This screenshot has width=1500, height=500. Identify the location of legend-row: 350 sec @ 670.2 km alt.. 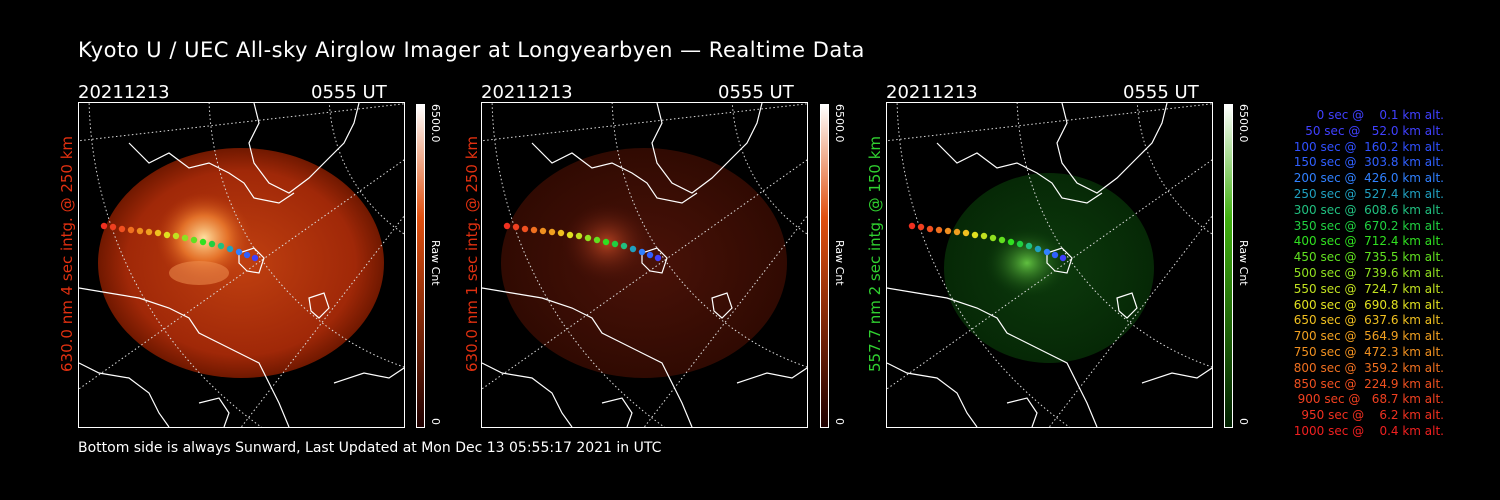
(1366, 225).